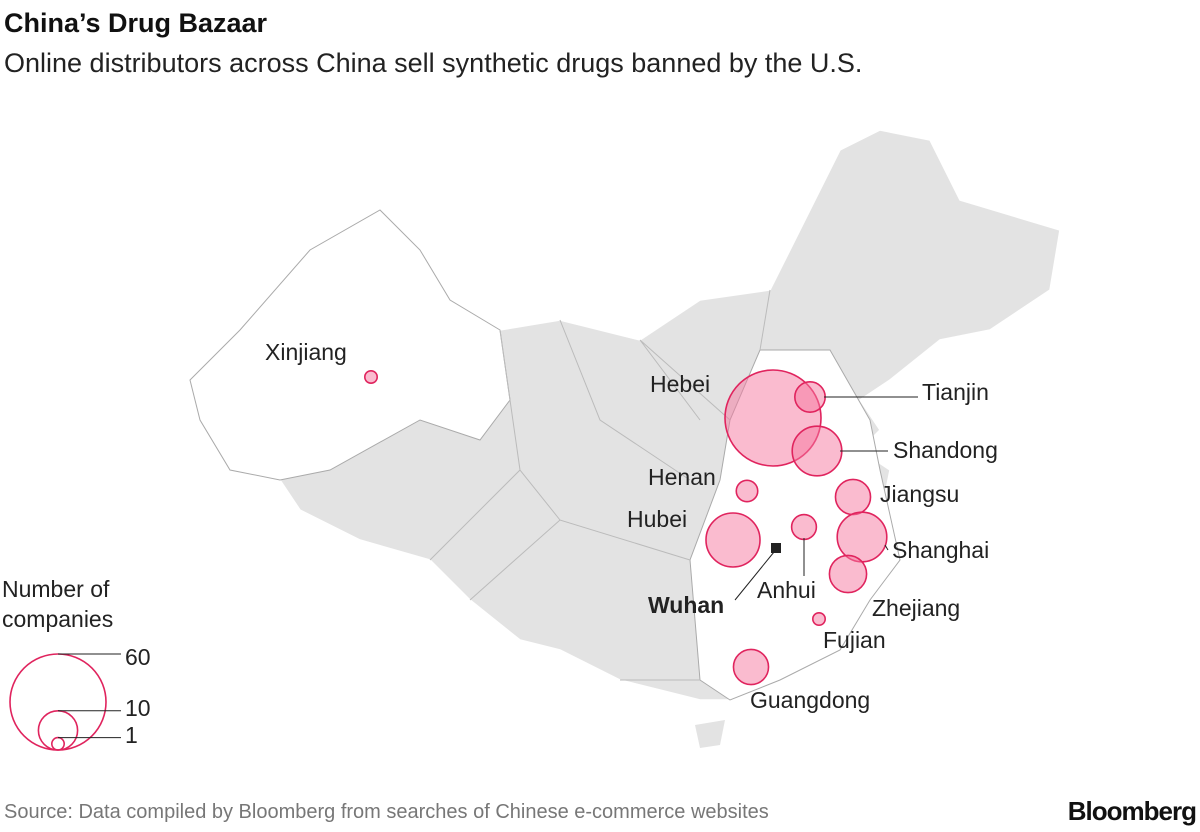 Image resolution: width=1200 pixels, height=832 pixels. Describe the element at coordinates (57, 619) in the screenshot. I see `legend-title-line: companies` at that location.